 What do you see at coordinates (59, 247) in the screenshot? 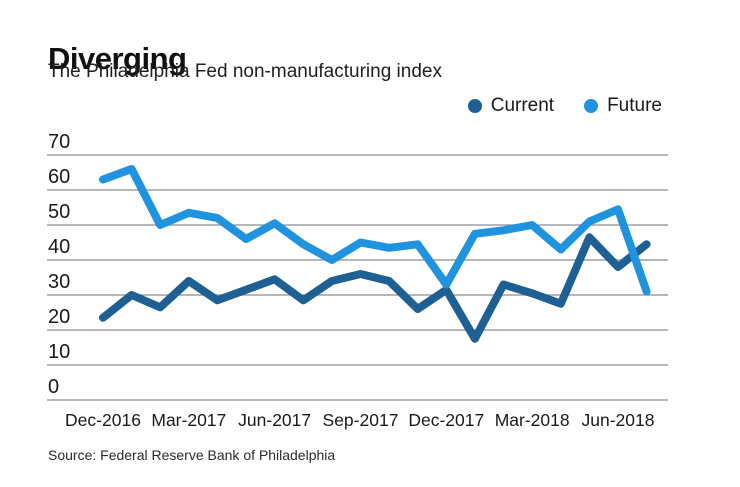
I see `y-tick-label-40: 40` at bounding box center [59, 247].